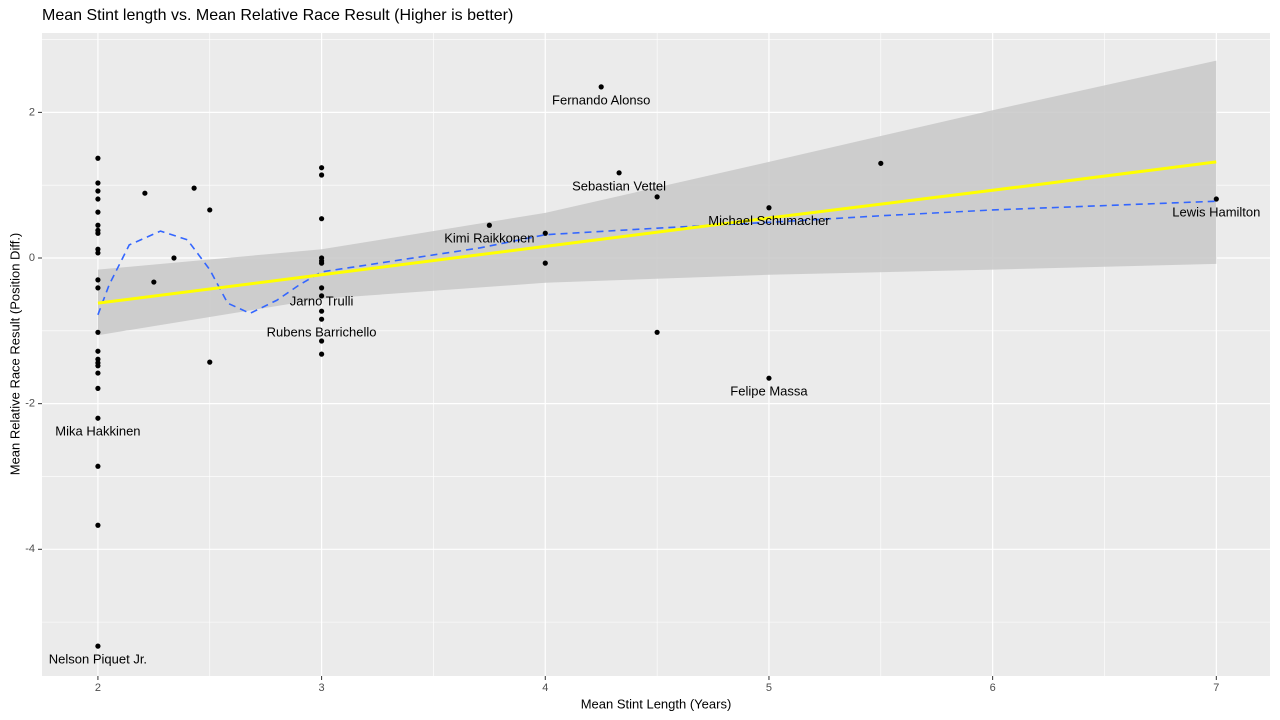 Image resolution: width=1280 pixels, height=720 pixels. Describe the element at coordinates (1216, 211) in the screenshot. I see `point-label: Lewis Hamilton` at that location.